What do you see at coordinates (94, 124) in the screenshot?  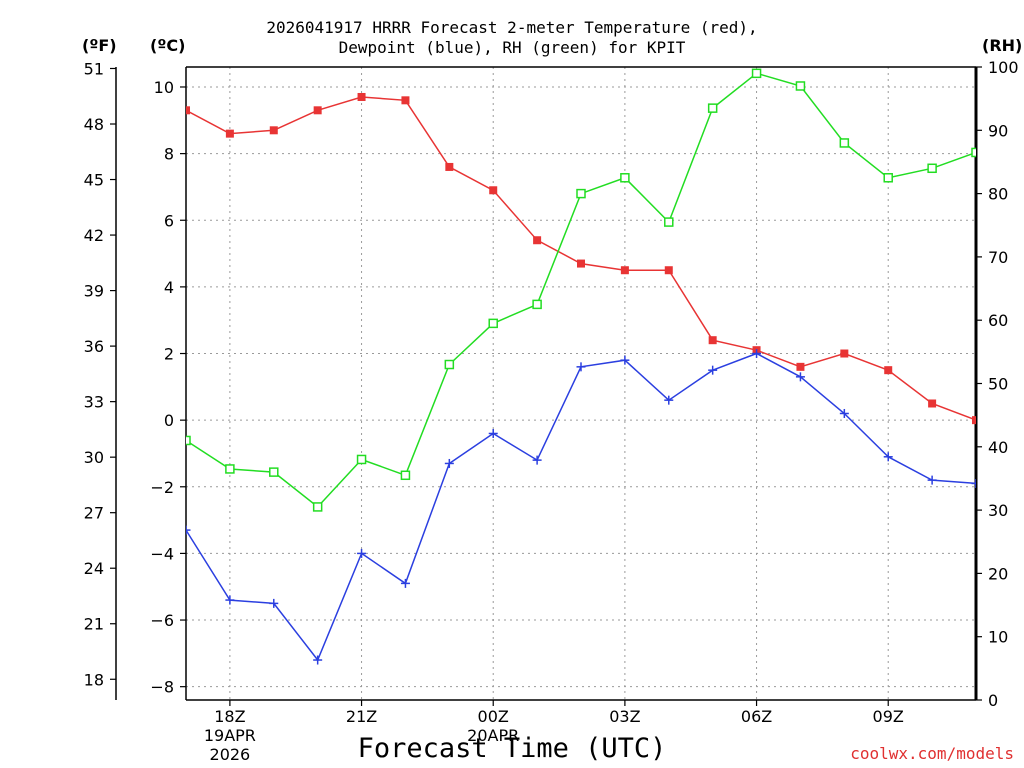 I see `fahrenheit-tick-label: 48` at bounding box center [94, 124].